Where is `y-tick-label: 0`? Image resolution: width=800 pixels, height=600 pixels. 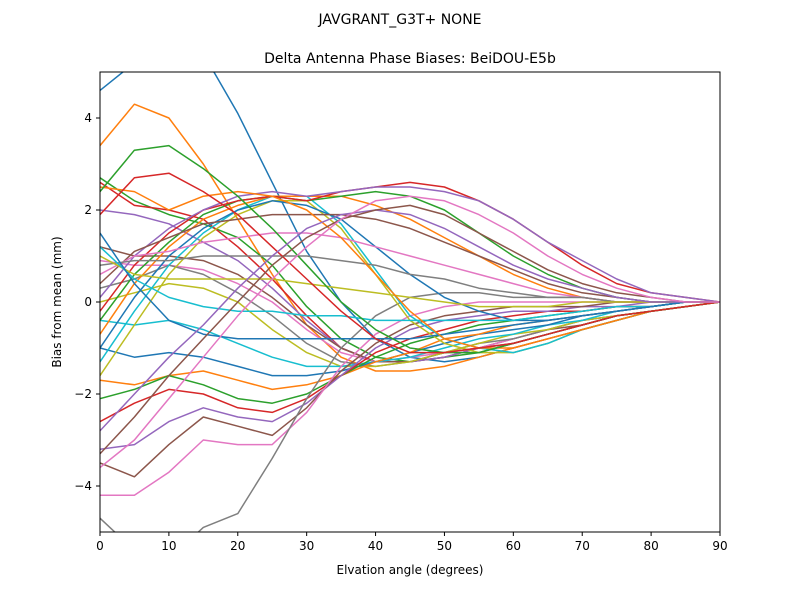 y-tick-label: 0 is located at coordinates (88, 302).